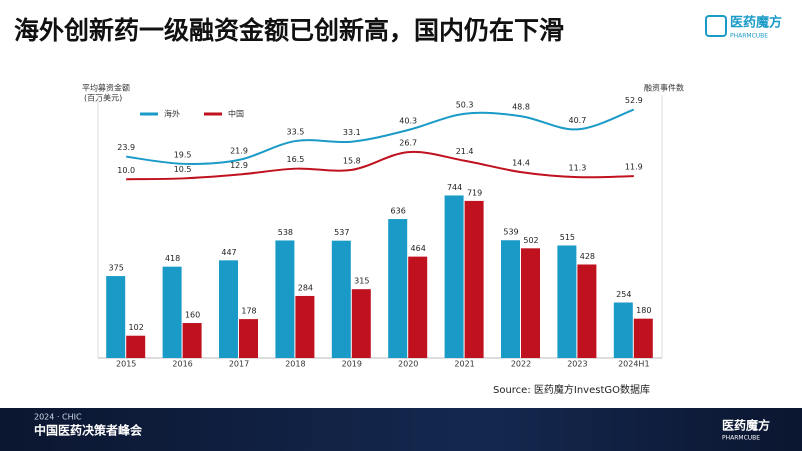  I want to click on bar-label: 719, so click(474, 192).